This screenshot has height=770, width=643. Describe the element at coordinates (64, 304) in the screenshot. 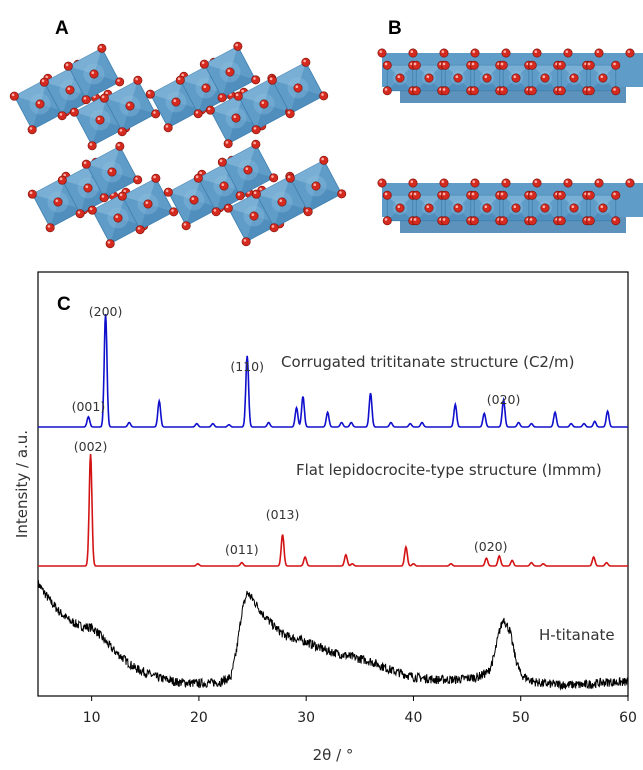

I see `panel-c-label: C` at that location.